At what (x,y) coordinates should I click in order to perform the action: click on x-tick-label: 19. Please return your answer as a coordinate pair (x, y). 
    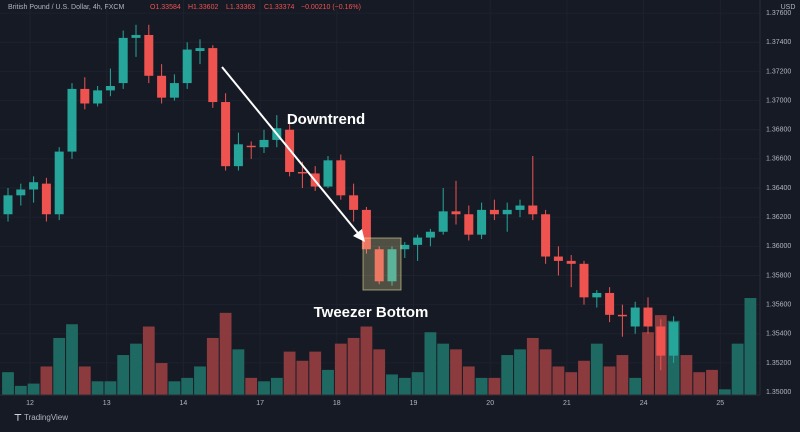
    Looking at the image, I should click on (414, 403).